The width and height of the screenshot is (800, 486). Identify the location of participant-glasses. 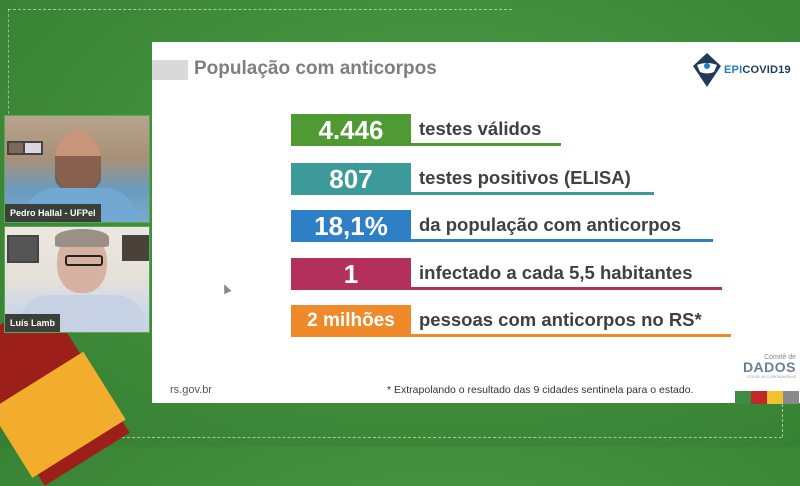
(84, 260).